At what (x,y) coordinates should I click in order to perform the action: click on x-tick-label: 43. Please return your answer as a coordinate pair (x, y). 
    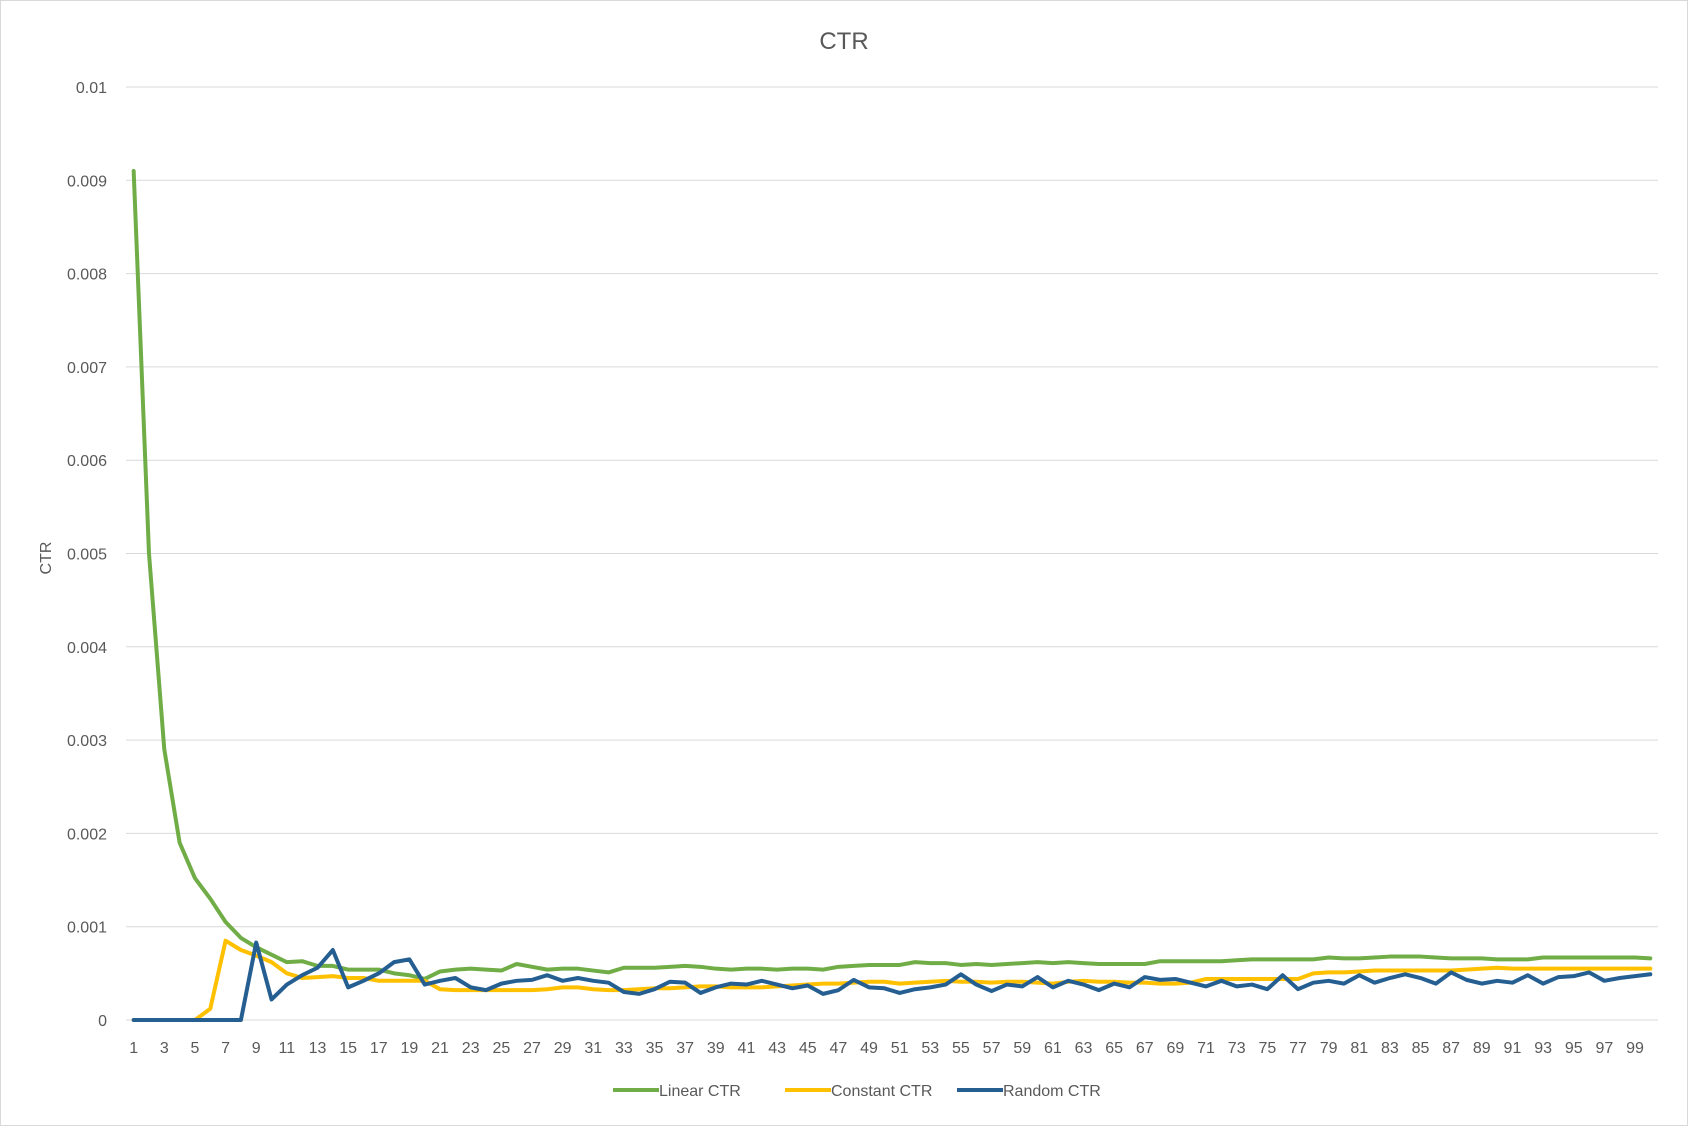
    Looking at the image, I should click on (777, 1048).